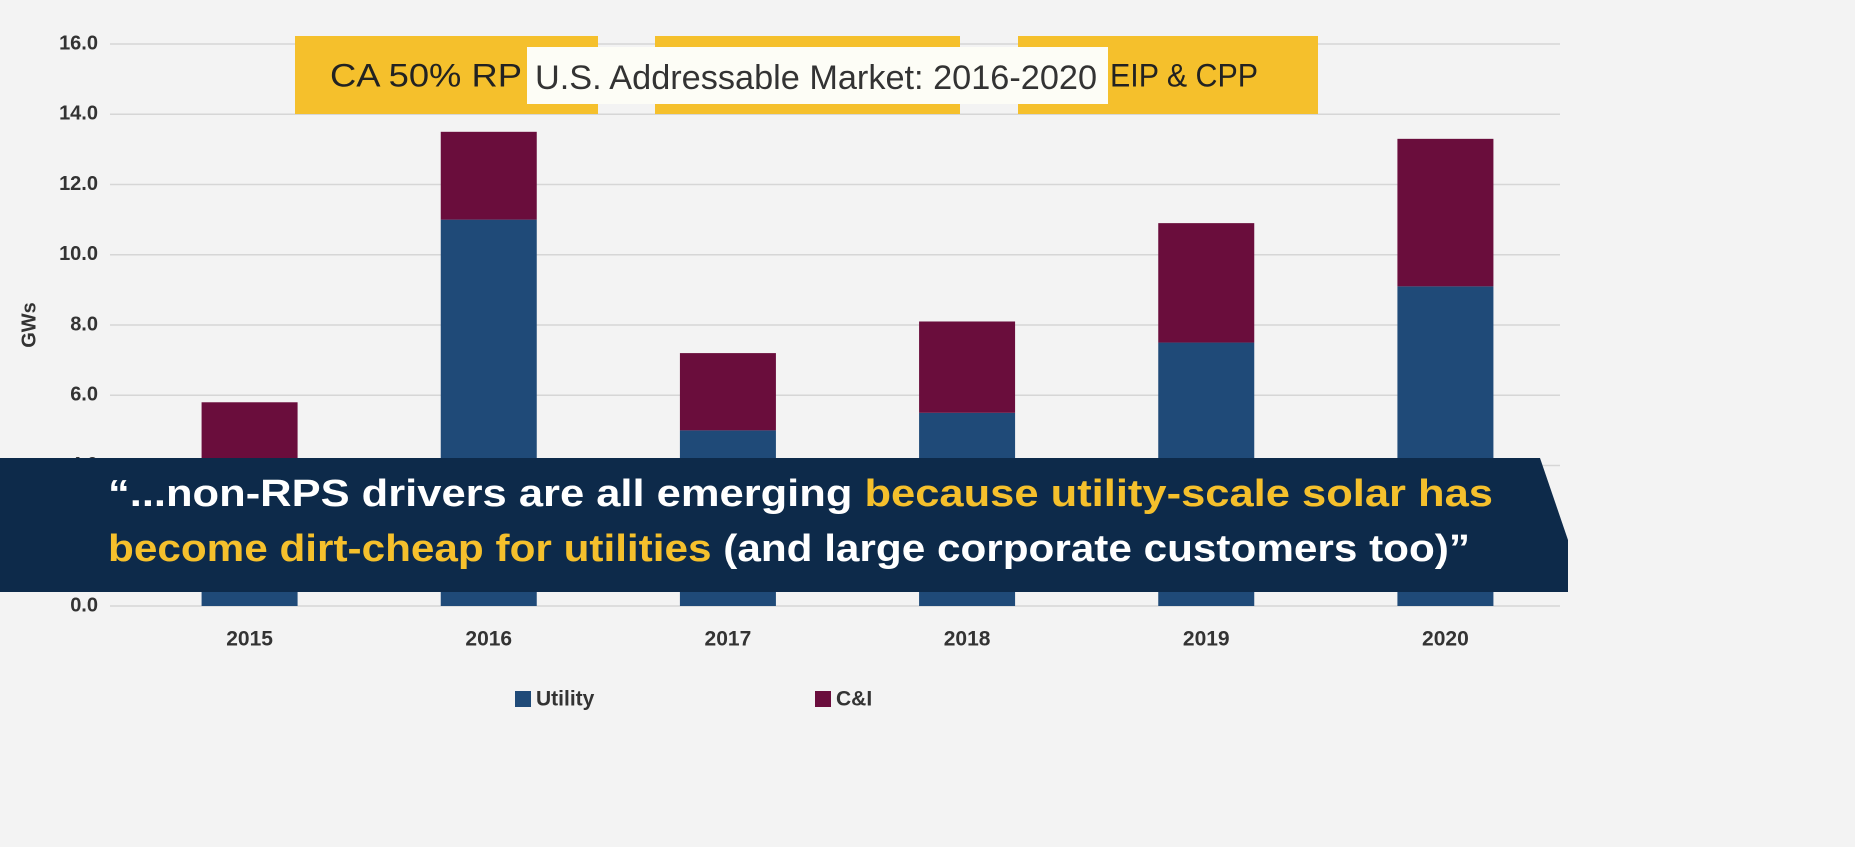 This screenshot has width=1855, height=847. Describe the element at coordinates (728, 639) in the screenshot. I see `x-tick-label: 2017` at that location.